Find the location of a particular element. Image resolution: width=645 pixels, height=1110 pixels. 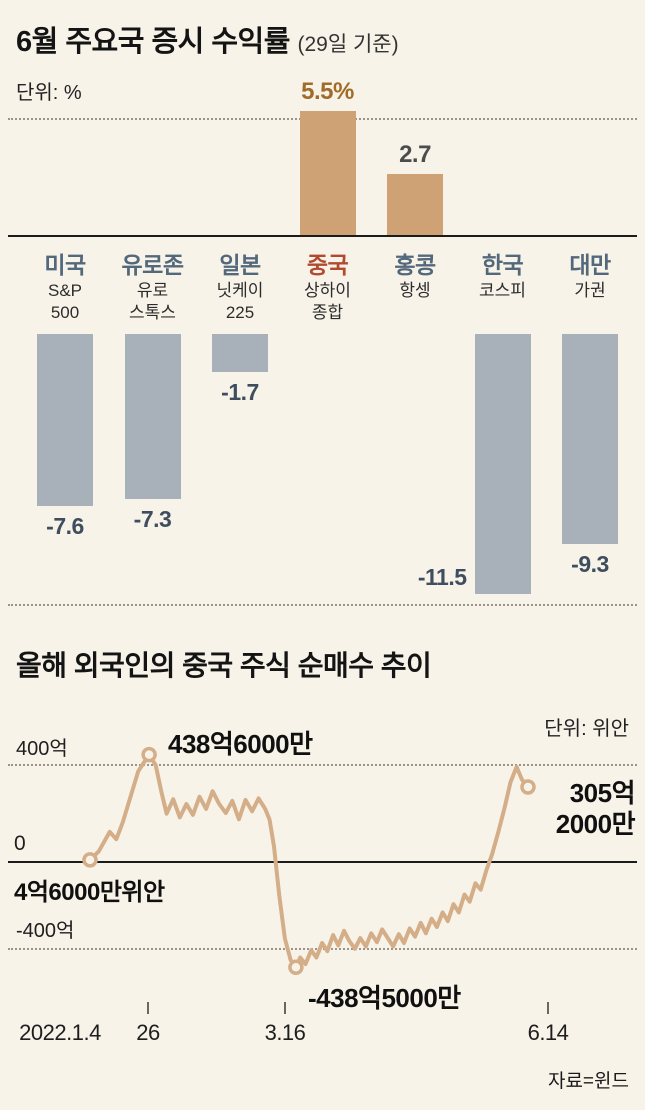

bar-value-label-hong-kong: 2.7 is located at coordinates (415, 154).